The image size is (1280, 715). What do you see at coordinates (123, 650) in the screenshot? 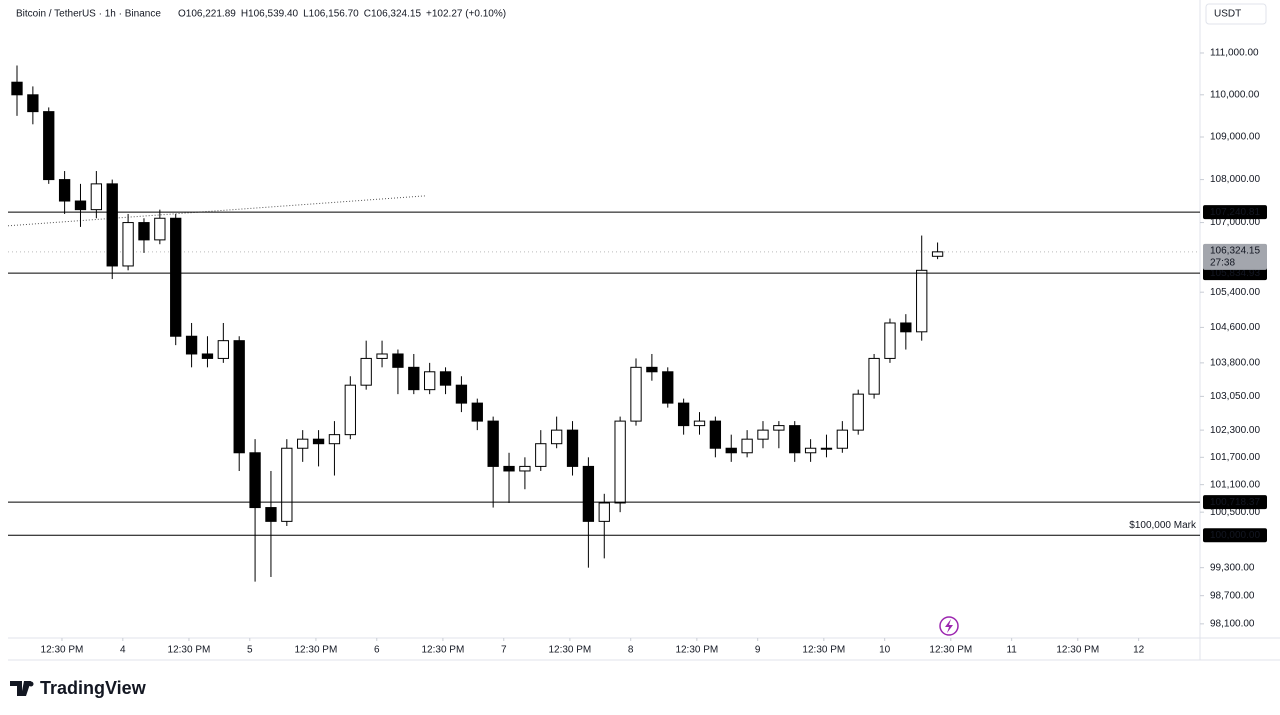
I see `x-tick-label: 4` at bounding box center [123, 650].